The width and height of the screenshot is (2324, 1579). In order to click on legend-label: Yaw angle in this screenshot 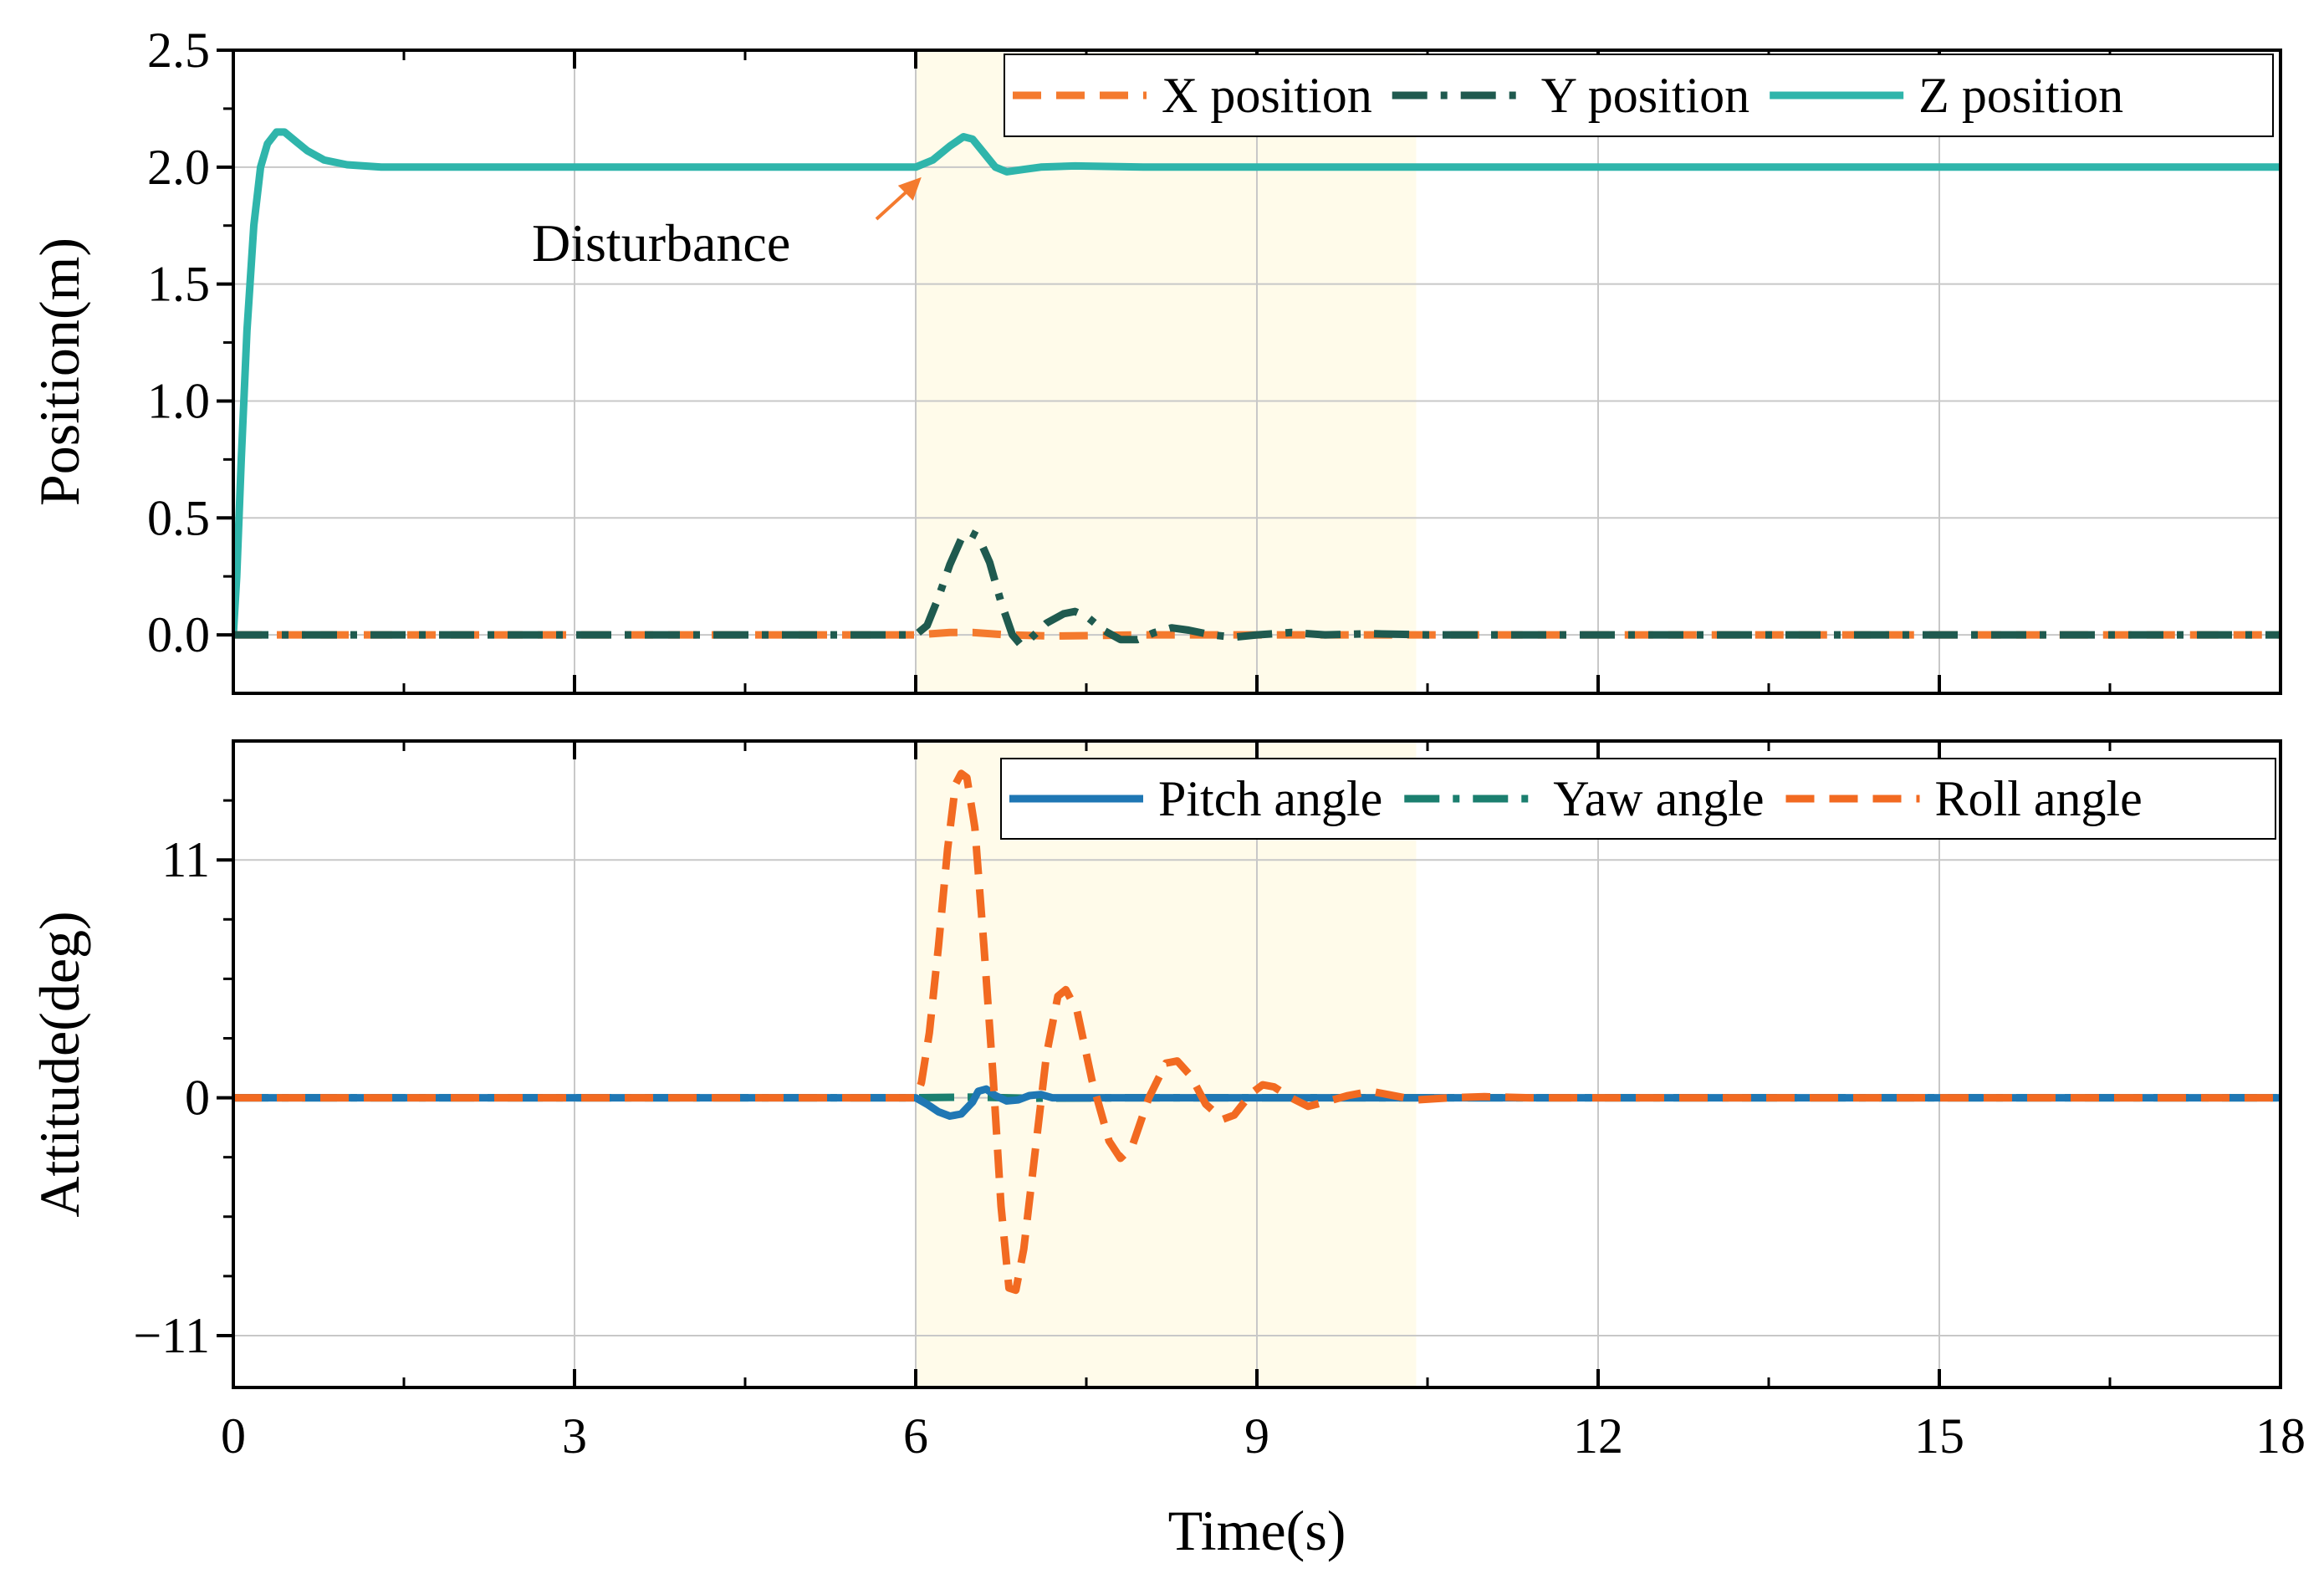, I will do `click(1658, 798)`.